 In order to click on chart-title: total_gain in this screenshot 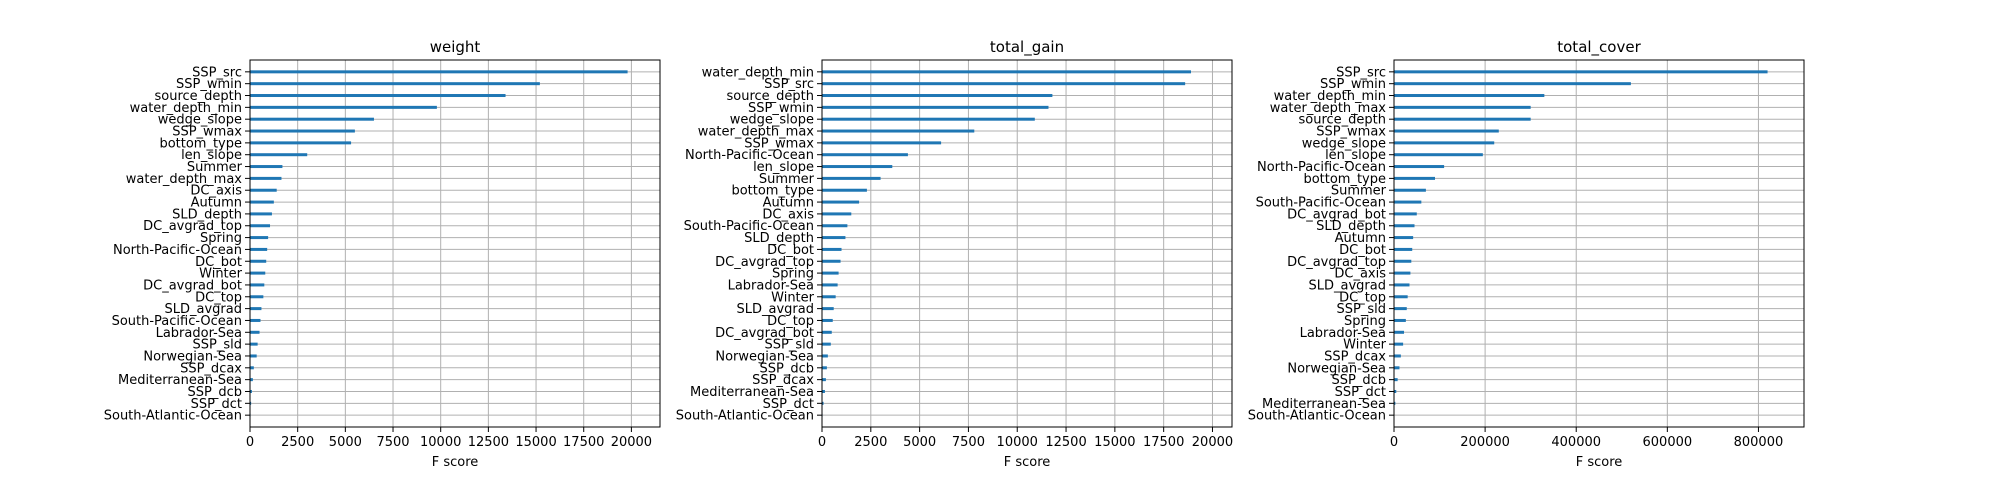, I will do `click(1027, 47)`.